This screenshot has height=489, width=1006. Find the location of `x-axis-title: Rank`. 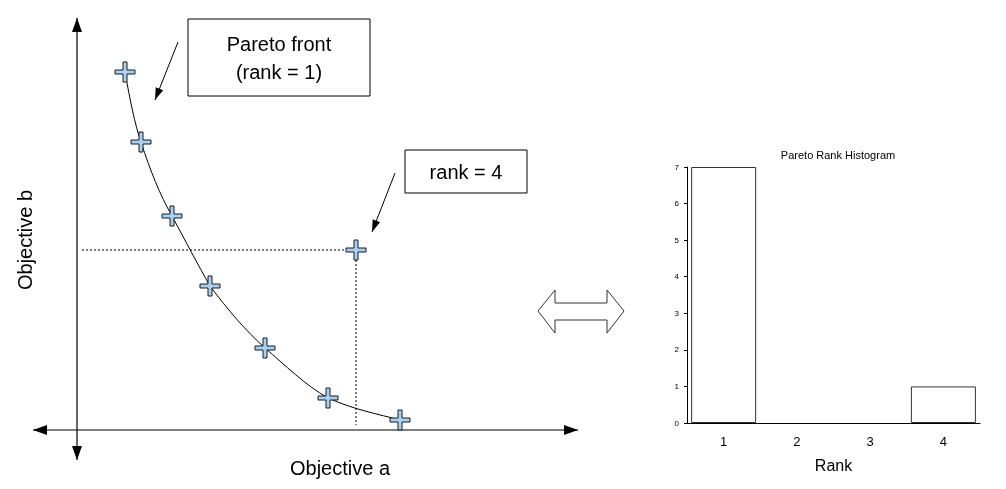

x-axis-title: Rank is located at coordinates (834, 465).